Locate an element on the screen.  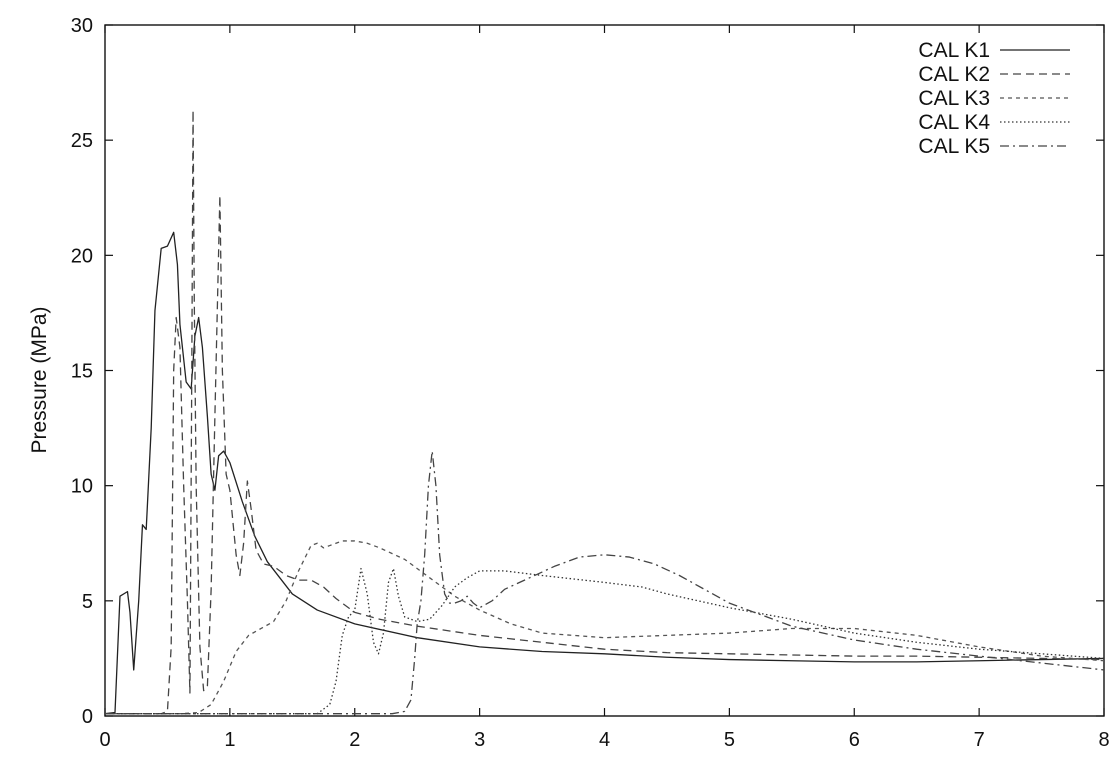
x-tick-label: 0 is located at coordinates (104, 740).